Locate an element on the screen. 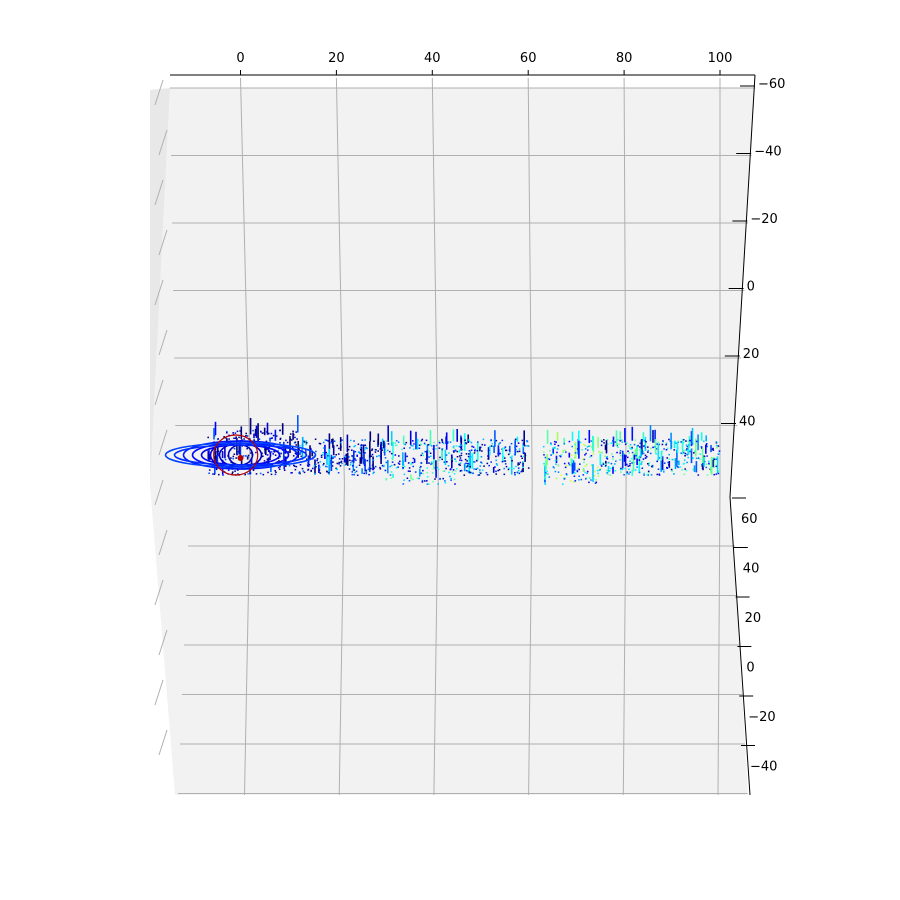 This screenshot has height=900, width=900. x-tick-label: 0 is located at coordinates (240, 58).